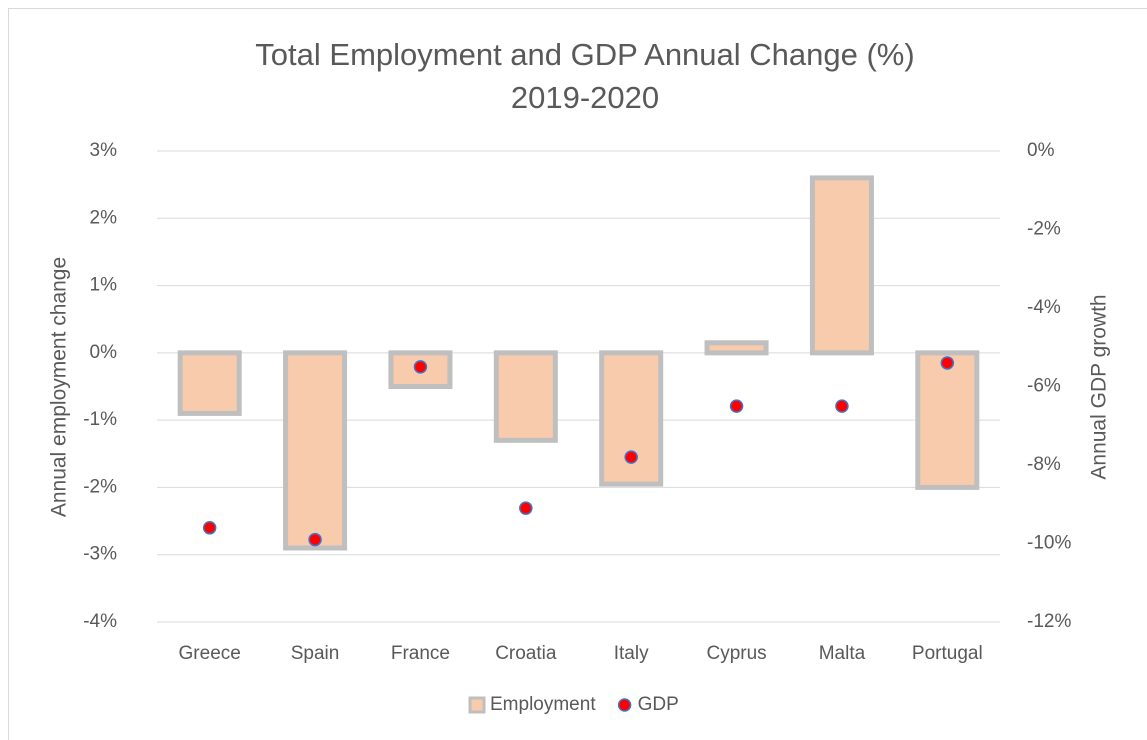  Describe the element at coordinates (631, 653) in the screenshot. I see `x-tick-label: Italy` at that location.